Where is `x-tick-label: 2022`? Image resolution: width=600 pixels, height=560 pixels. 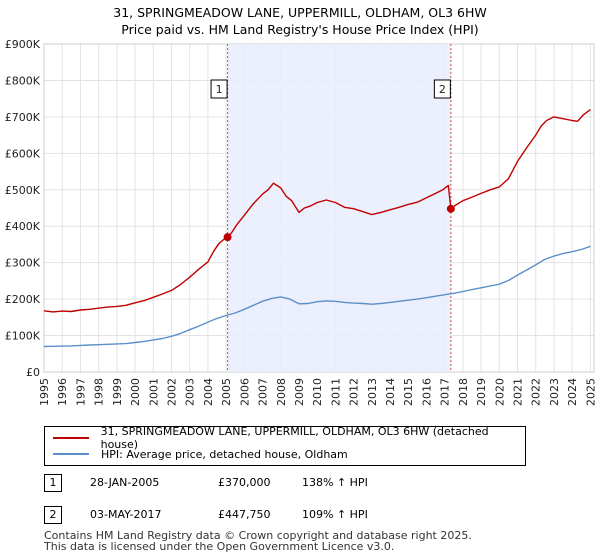
x-tick-label: 2022 is located at coordinates (536, 392).